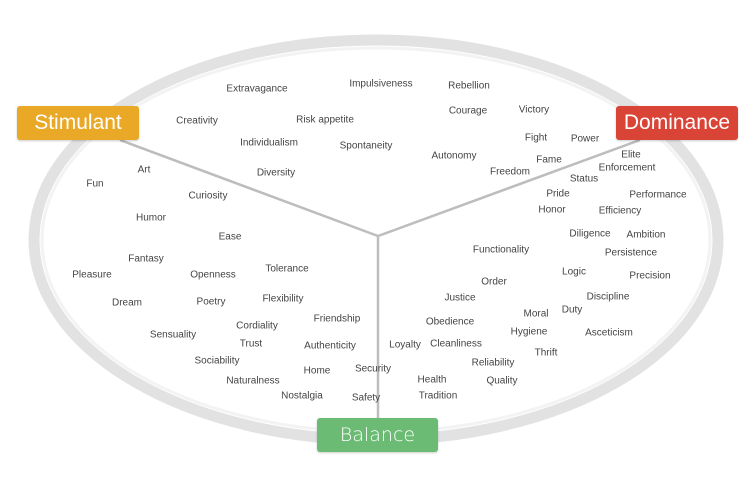  I want to click on word-honor: Honor, so click(552, 210).